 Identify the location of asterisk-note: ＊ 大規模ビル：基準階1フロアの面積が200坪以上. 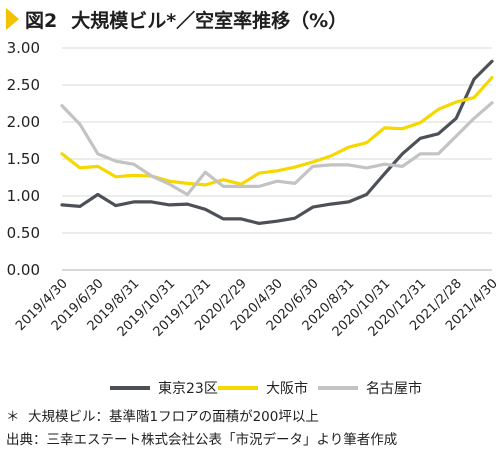
(162, 415).